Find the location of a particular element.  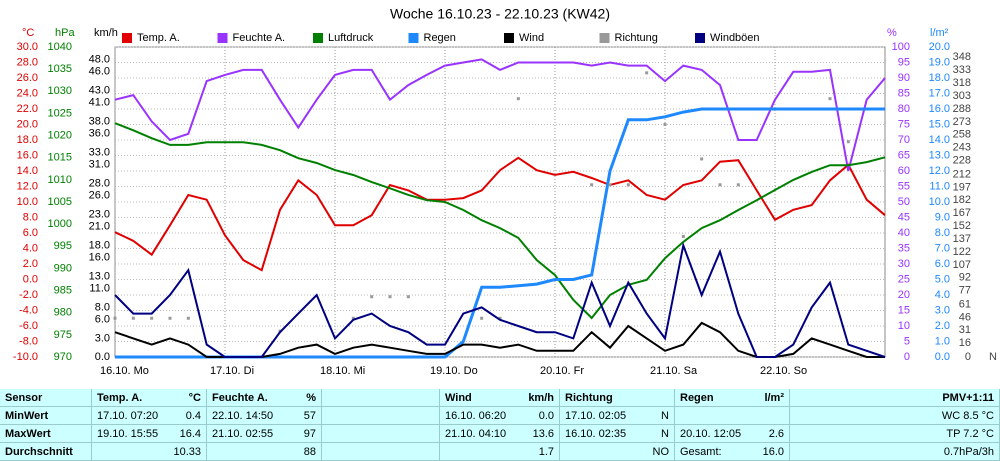

cell-text: Durchschnitt is located at coordinates (39, 451).